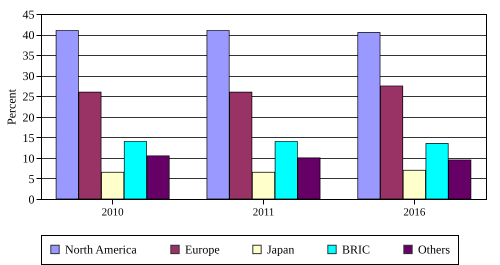 The image size is (500, 265). Describe the element at coordinates (414, 212) in the screenshot. I see `x-tick-label: 2016` at that location.